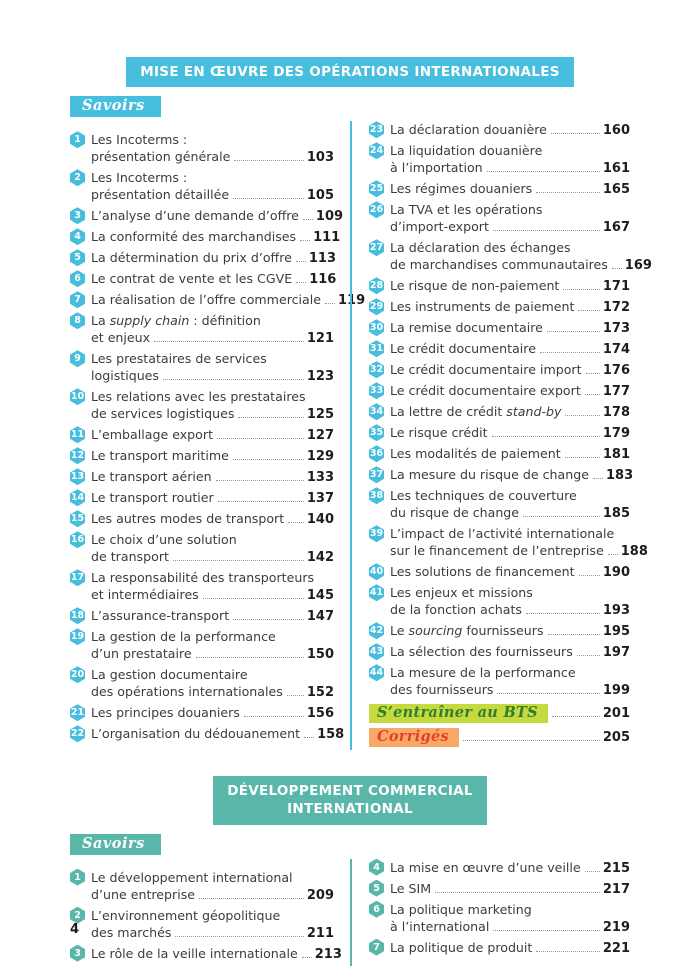 The image size is (700, 975). I want to click on entry-title-line: Les régimes douaniers, so click(461, 189).